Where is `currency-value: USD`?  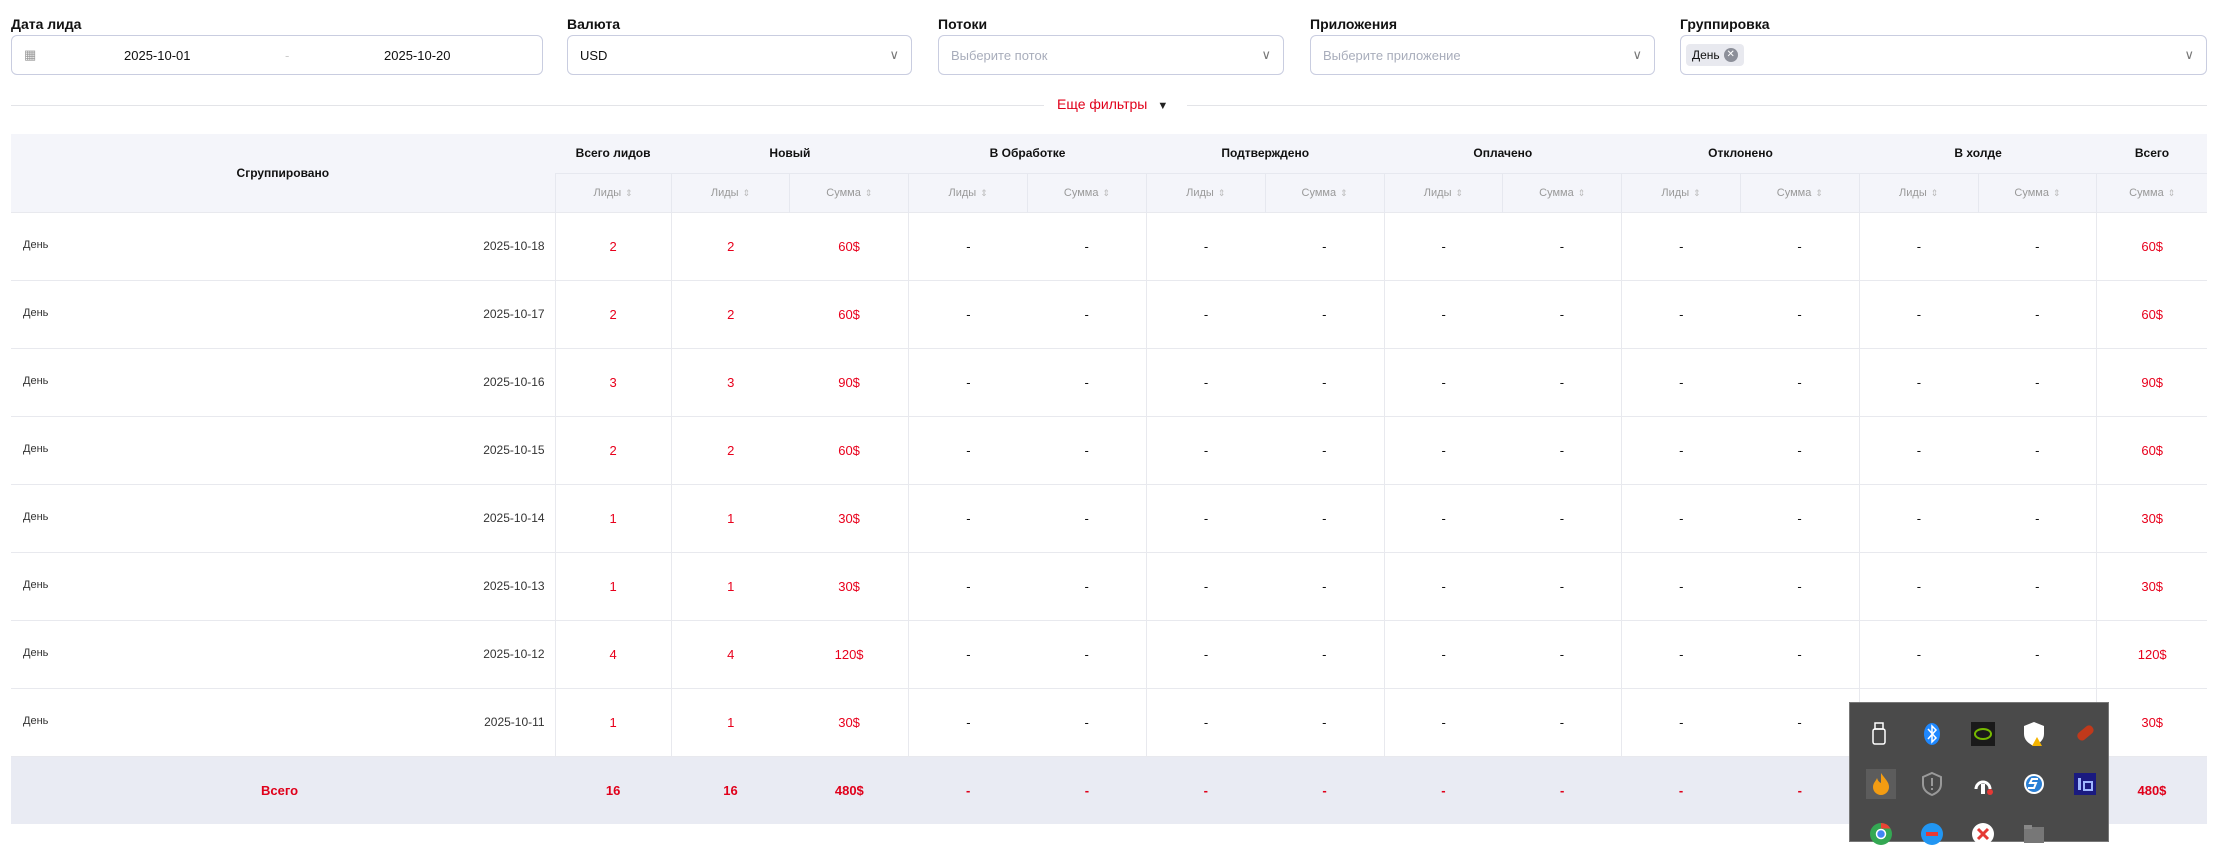 currency-value: USD is located at coordinates (594, 55).